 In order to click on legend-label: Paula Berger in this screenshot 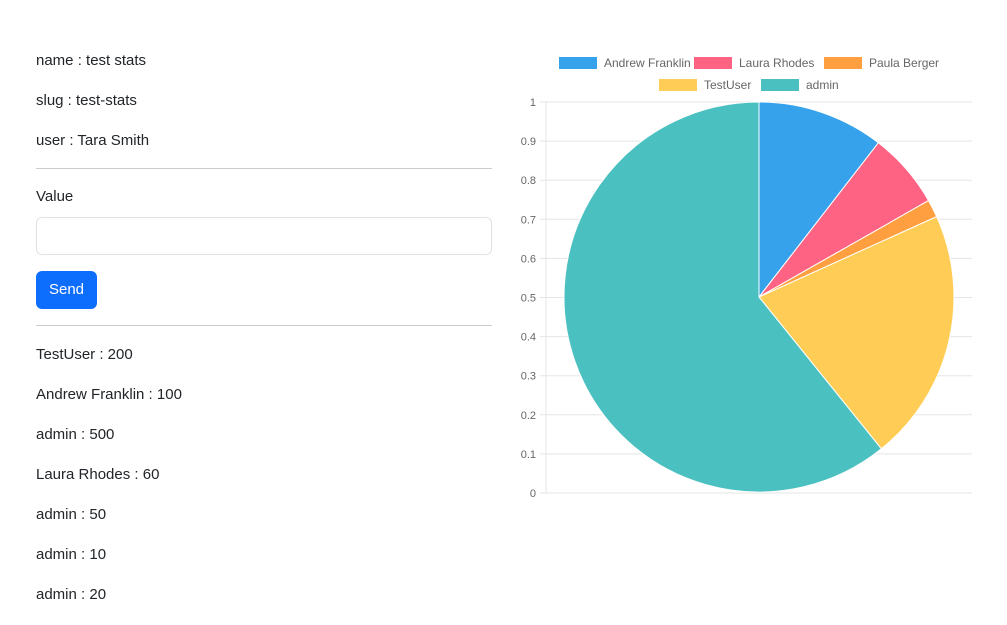, I will do `click(904, 63)`.